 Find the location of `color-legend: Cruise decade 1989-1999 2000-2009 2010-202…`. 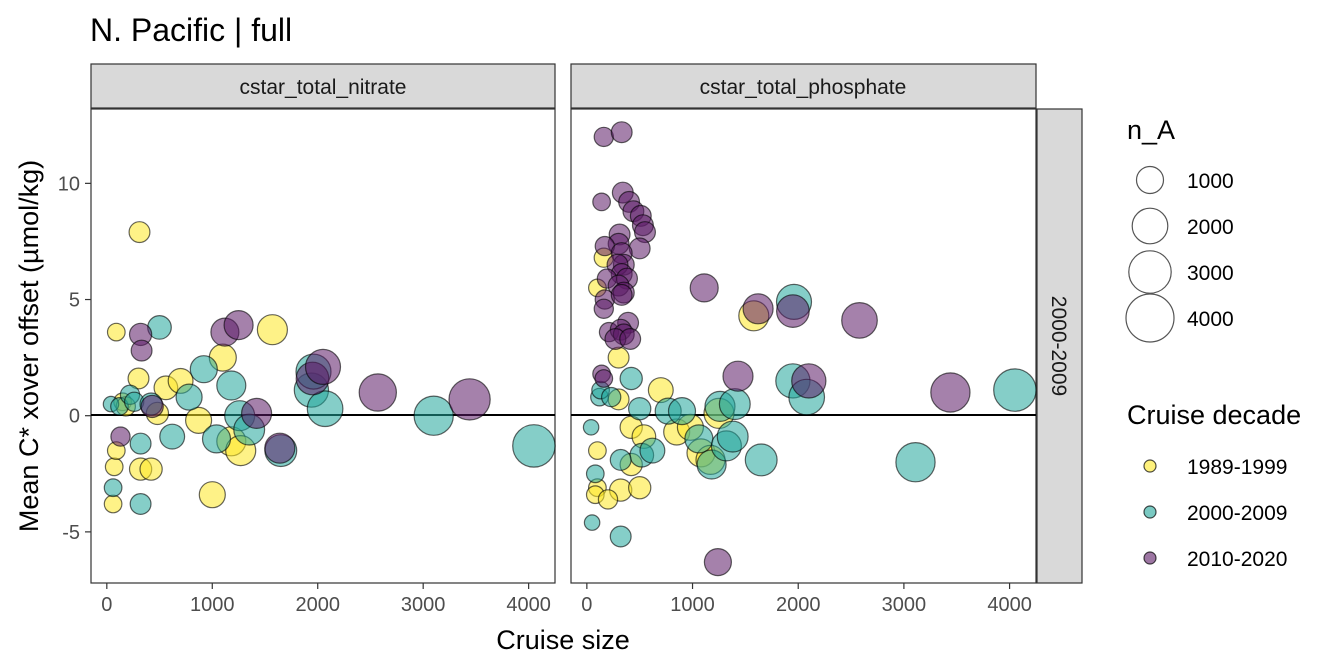

color-legend: Cruise decade 1989-1999 2000-2009 2010-202… is located at coordinates (1214, 485).